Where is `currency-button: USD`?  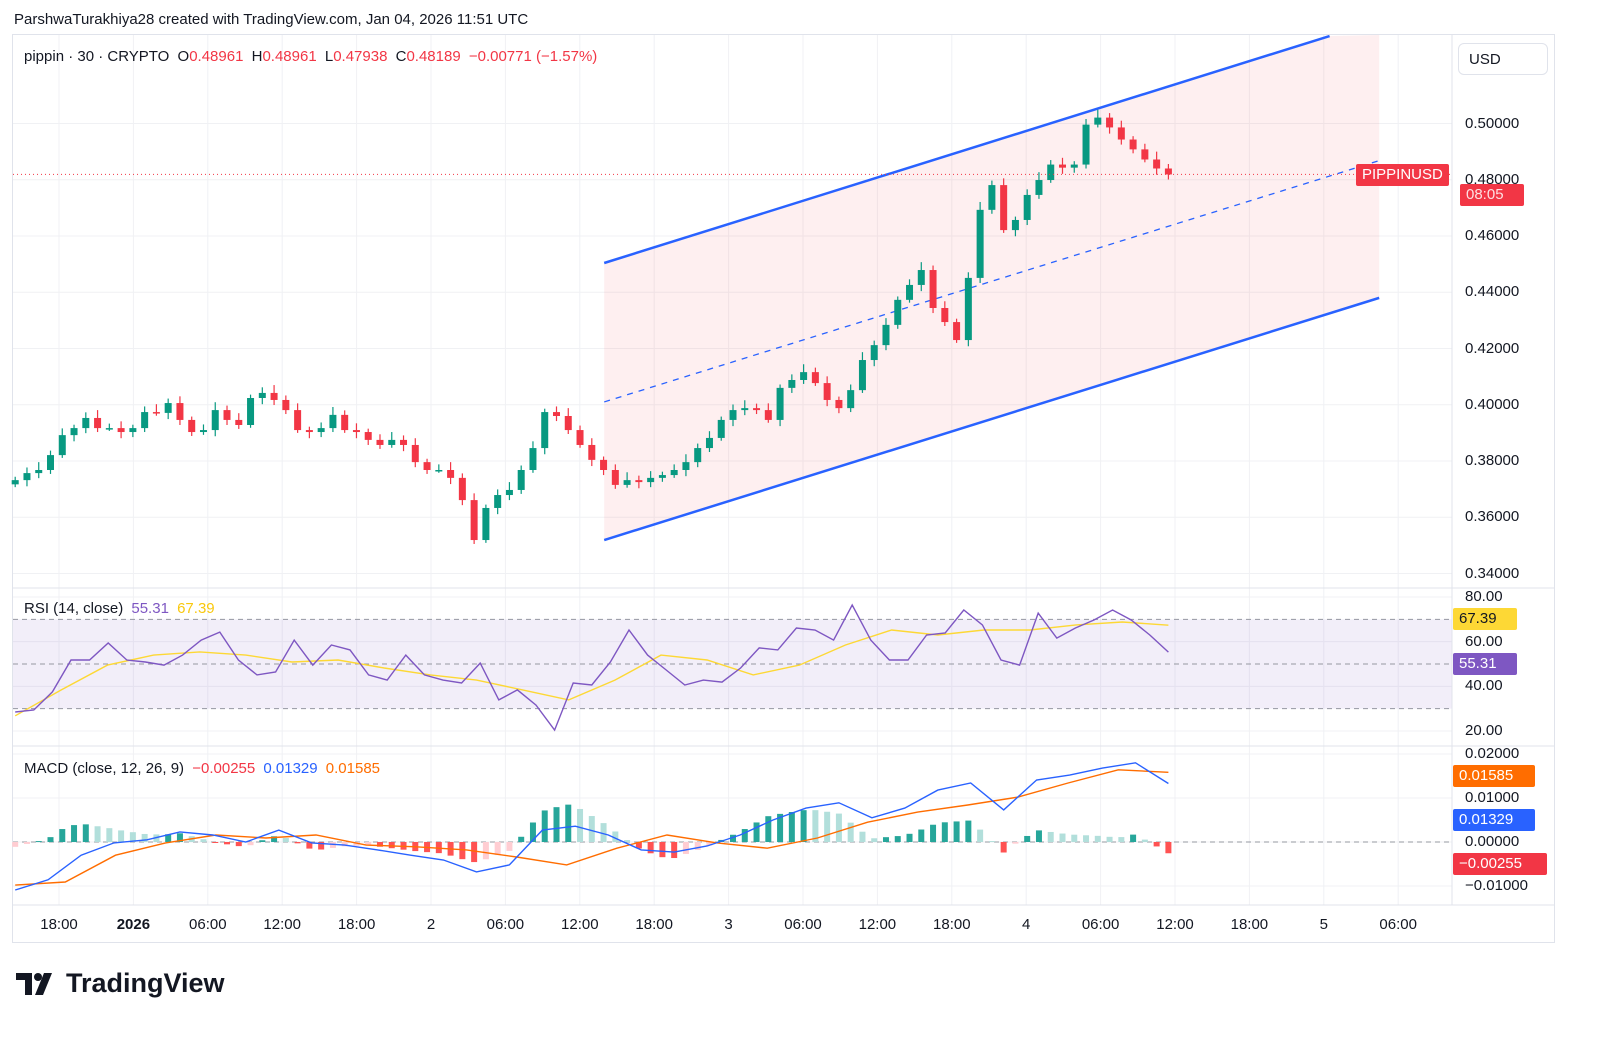
currency-button: USD is located at coordinates (1503, 59).